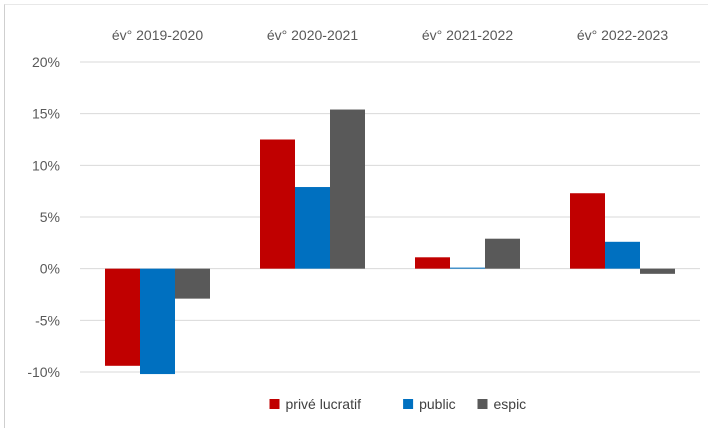 The height and width of the screenshot is (430, 710). What do you see at coordinates (43, 372) in the screenshot?
I see `y-tick-label: -10%` at bounding box center [43, 372].